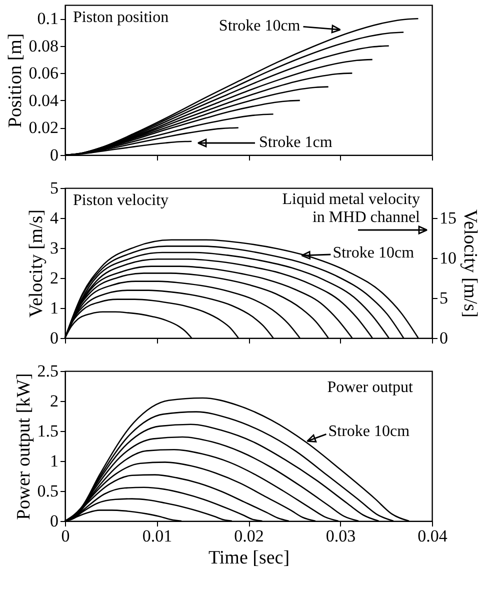 The width and height of the screenshot is (492, 591). I want to click on y-tick-label: 2.5, so click(47, 371).